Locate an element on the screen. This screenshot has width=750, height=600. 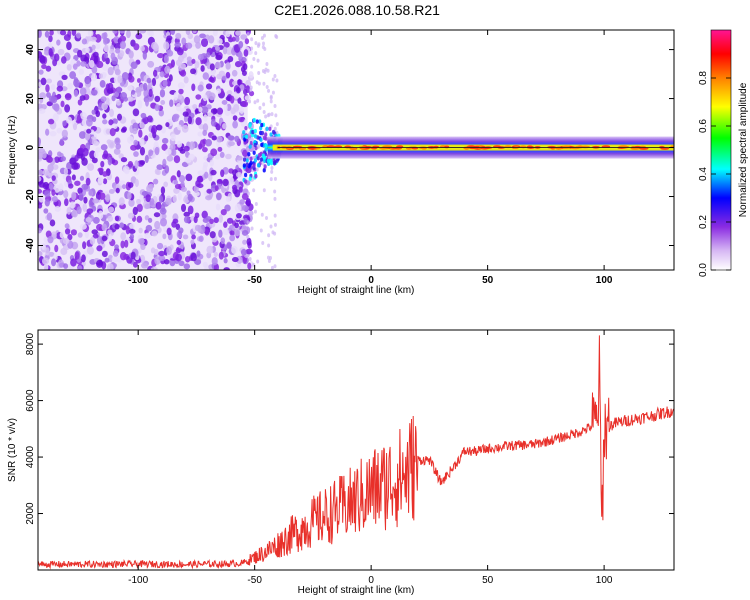
y-tick-label: -40 is located at coordinates (30, 245).